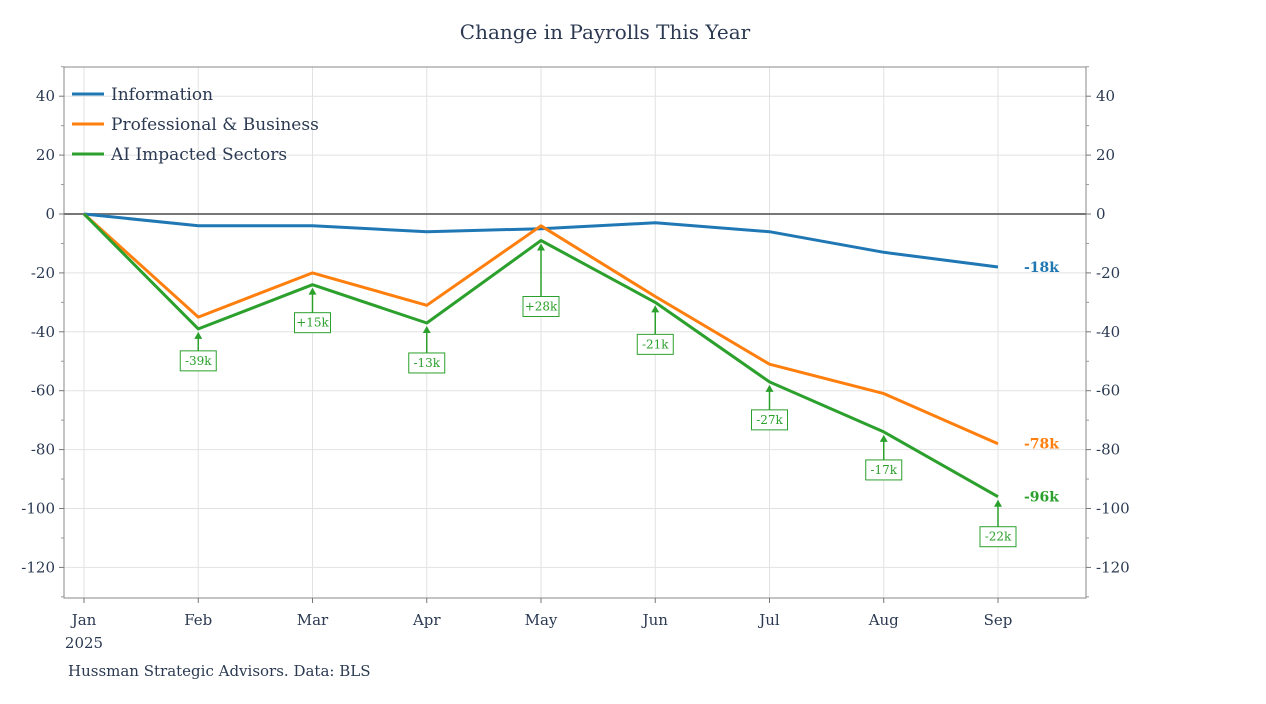 This screenshot has height=704, width=1266. I want to click on chart-title: Change in Payrolls This Year, so click(605, 32).